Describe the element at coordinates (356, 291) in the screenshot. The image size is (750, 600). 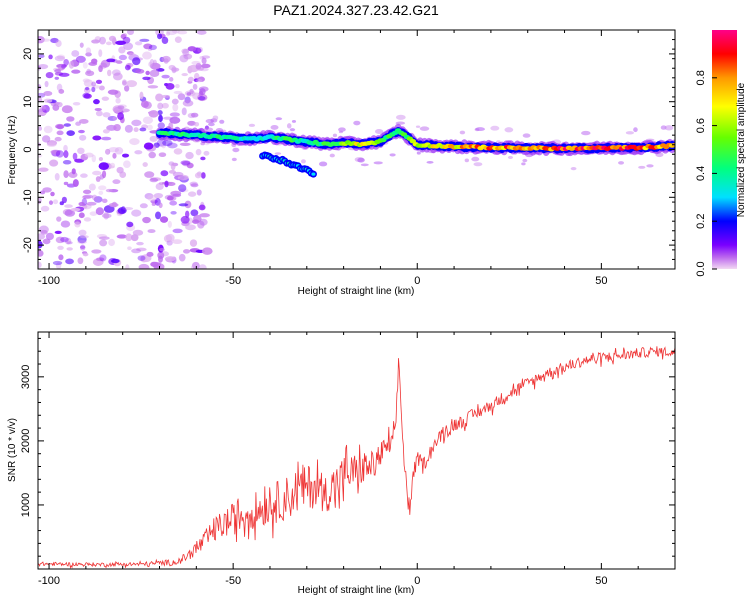
I see `spectrogram-x-axis-label: Height of straight line (km)` at that location.